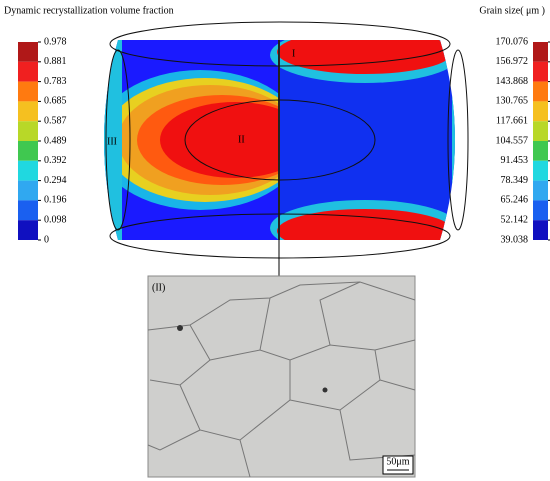  Describe the element at coordinates (512, 10) in the screenshot. I see `right-legend-title: Grain size( μm )` at that location.